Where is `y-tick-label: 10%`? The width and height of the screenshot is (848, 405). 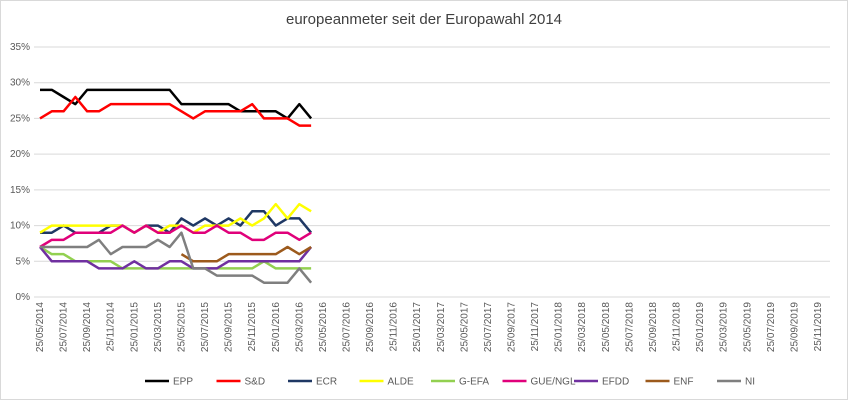
y-tick-label: 10% is located at coordinates (20, 226).